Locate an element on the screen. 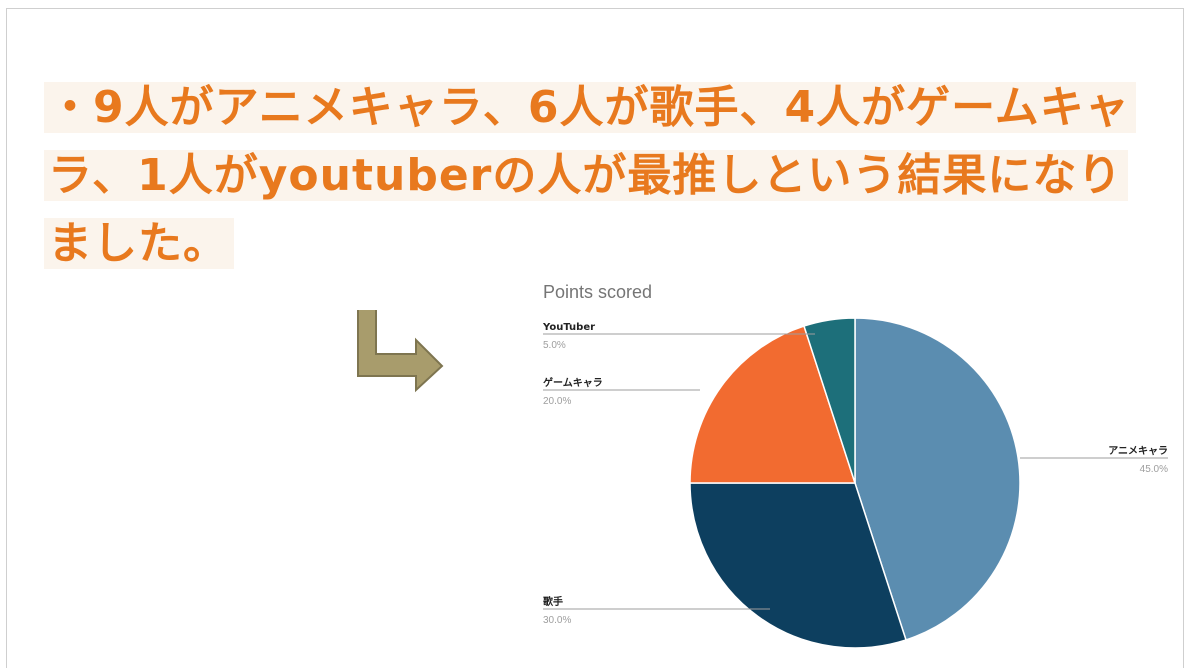 The width and height of the screenshot is (1192, 668). chart-title: Points scored is located at coordinates (597, 292).